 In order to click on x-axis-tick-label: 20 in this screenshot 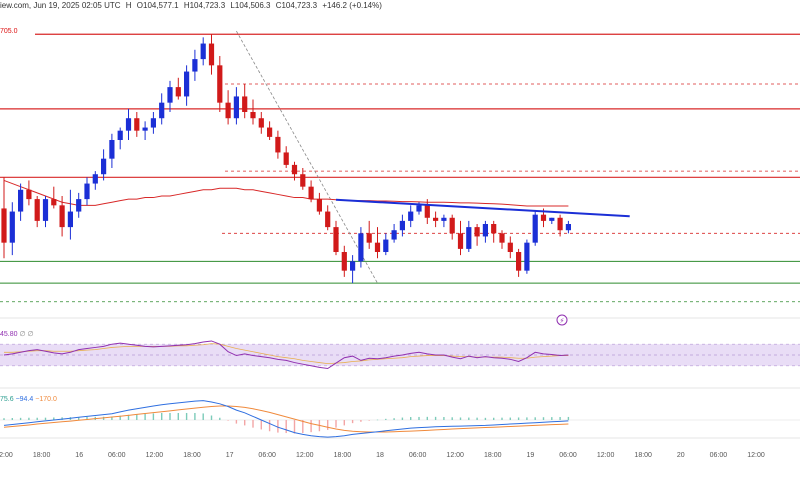, I will do `click(681, 455)`.